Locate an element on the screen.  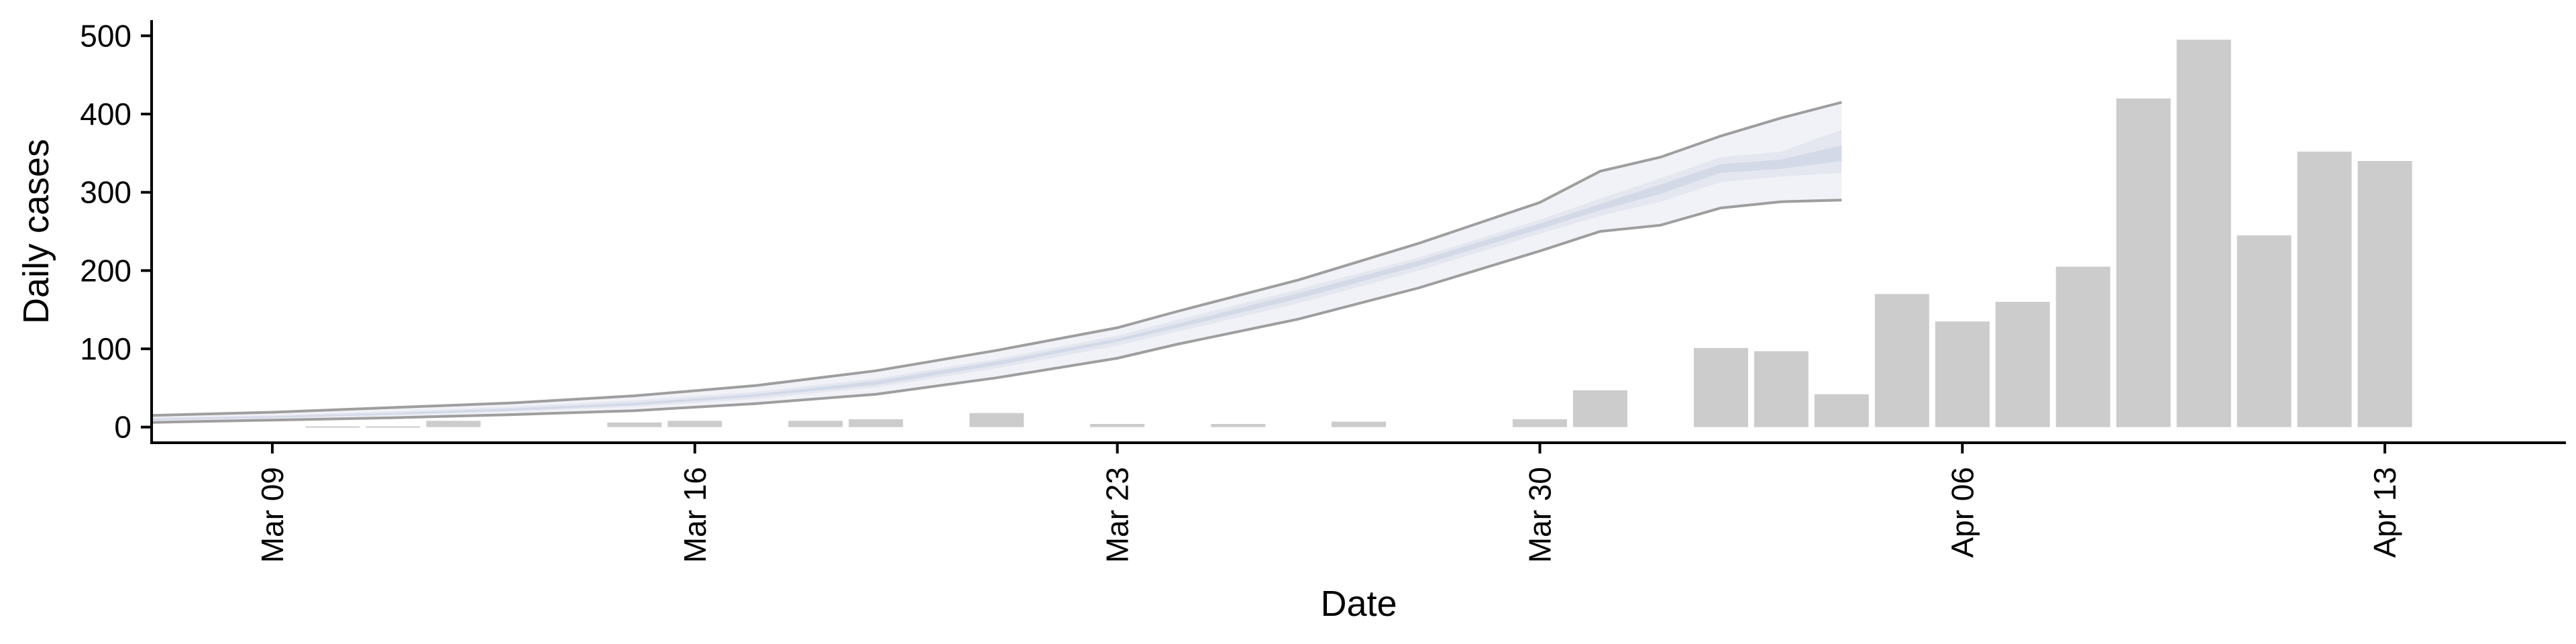
y-tick-label: 100 is located at coordinates (105, 348).